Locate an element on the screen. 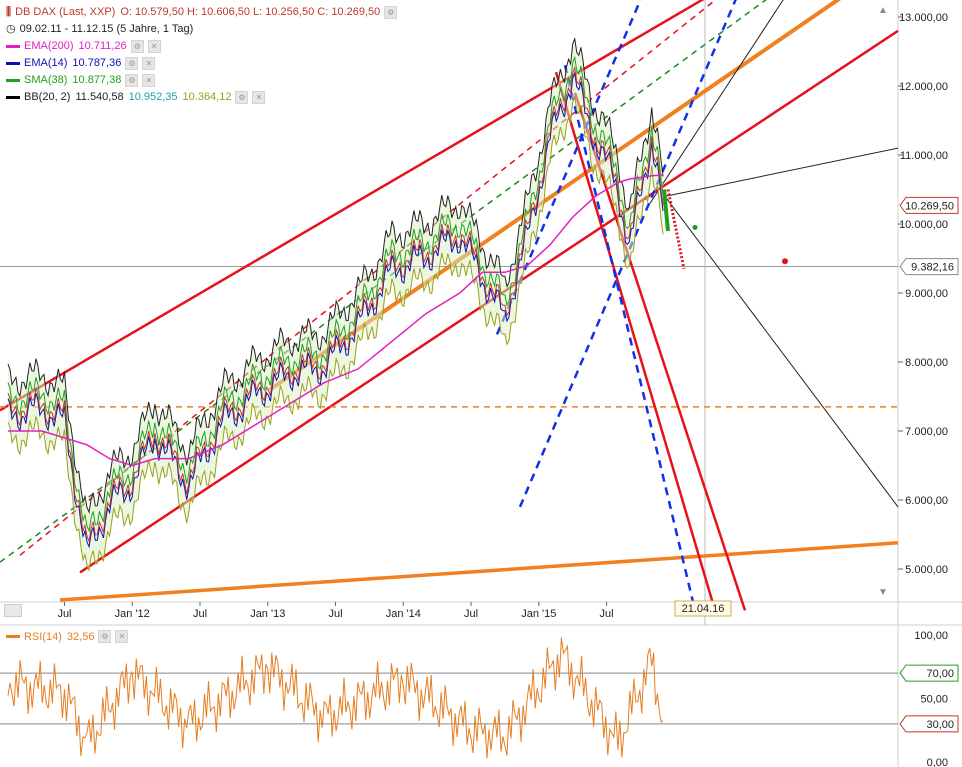  cursor-date-label: 21.04.16 is located at coordinates (703, 609).